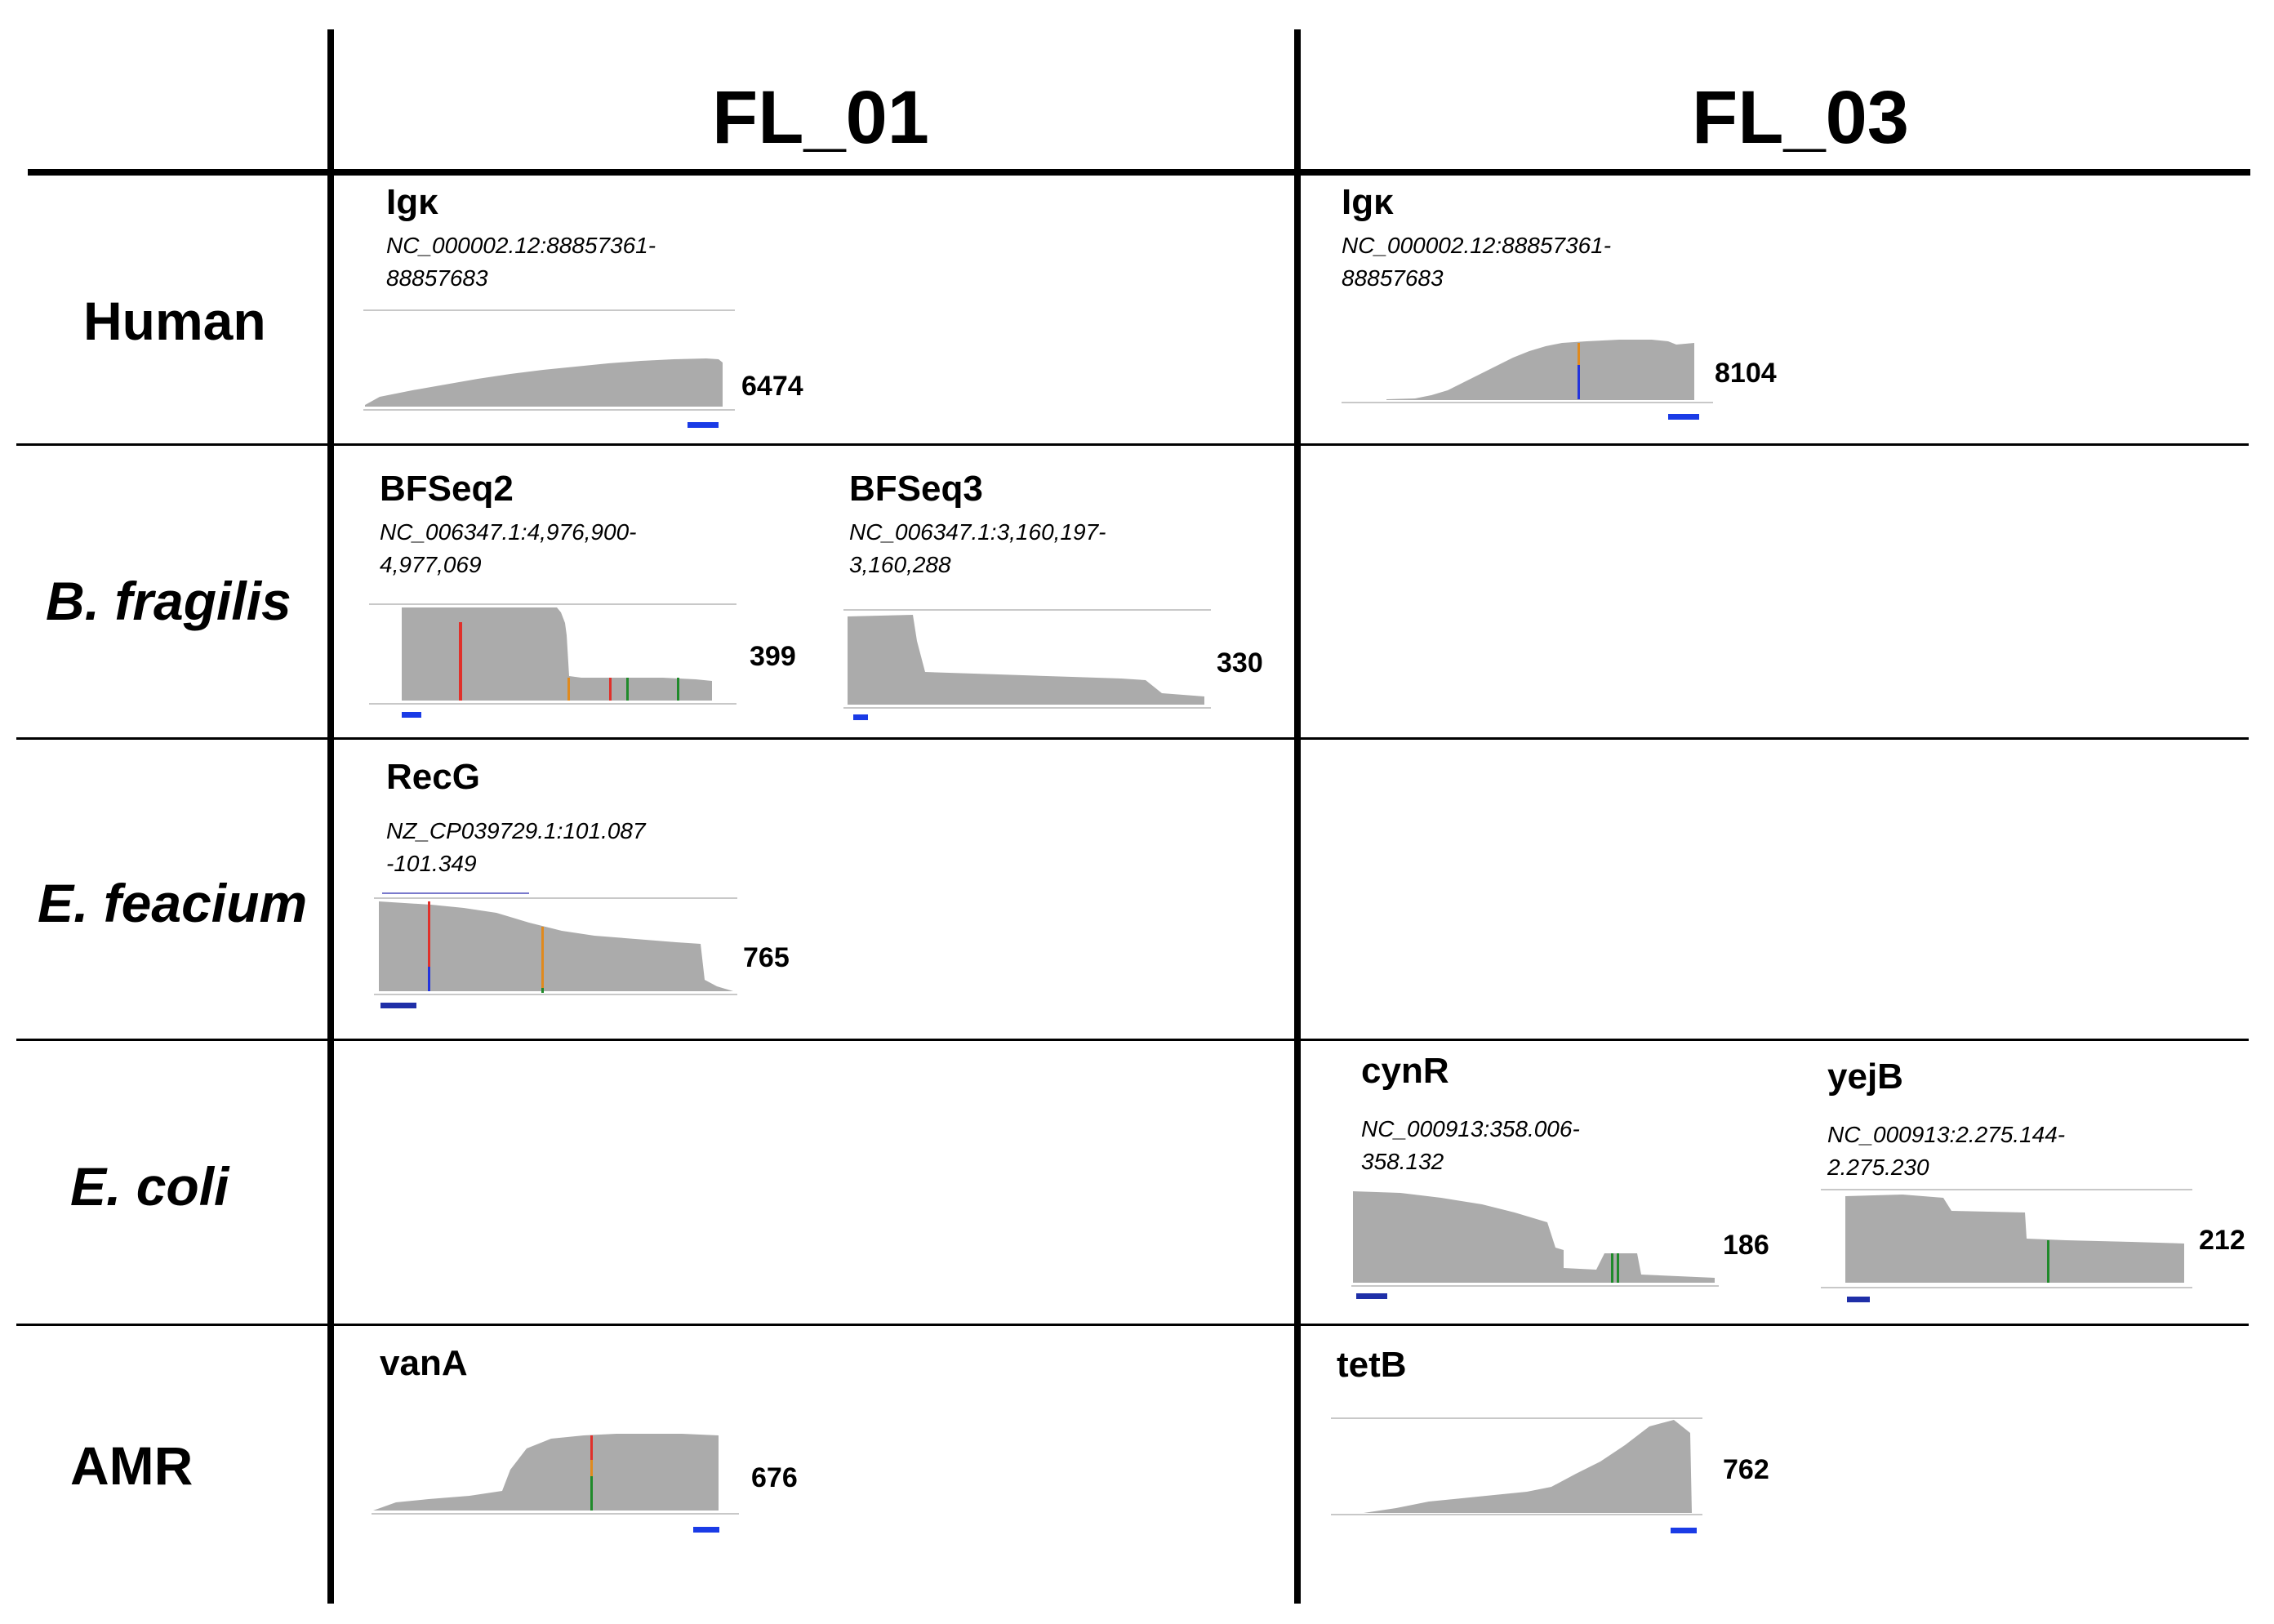 The height and width of the screenshot is (1624, 2274). What do you see at coordinates (149, 1186) in the screenshot?
I see `row-label-e-coli: E. coli` at bounding box center [149, 1186].